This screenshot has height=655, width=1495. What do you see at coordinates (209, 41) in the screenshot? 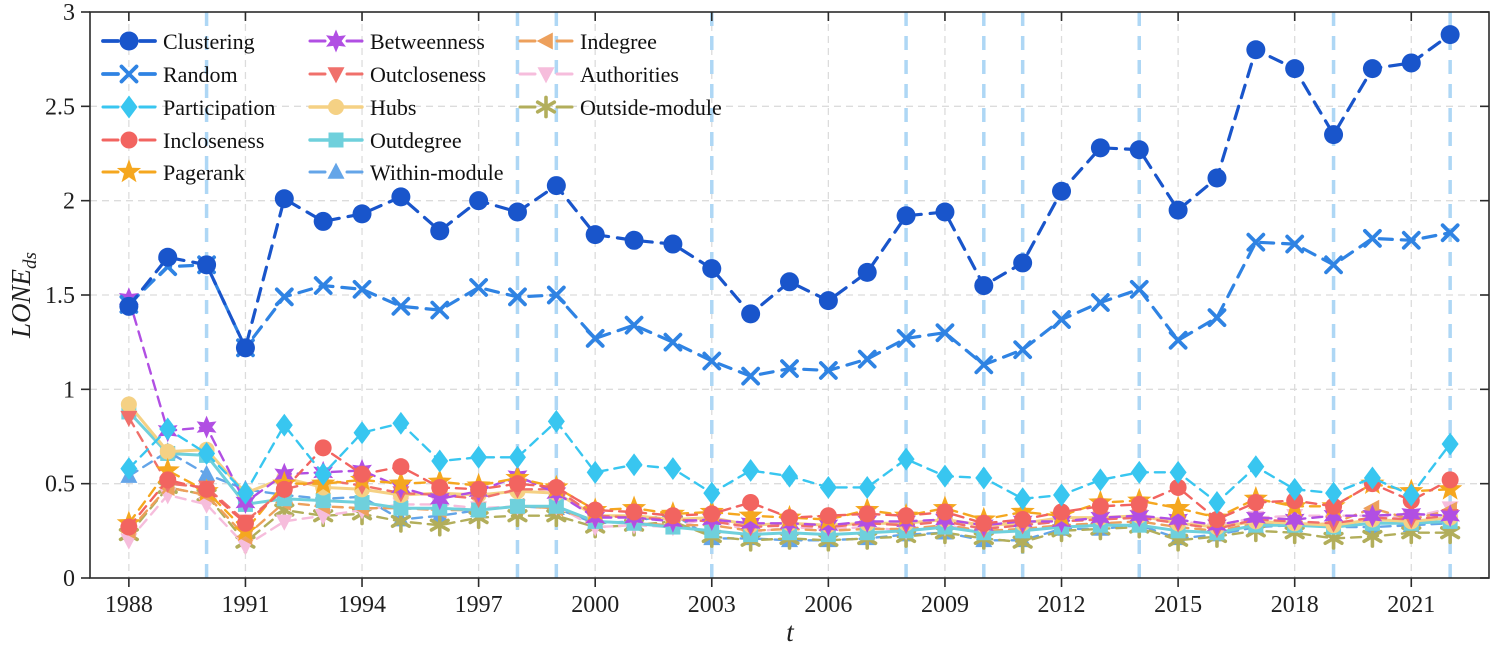
I see `legend-label-clustering: Clustering` at bounding box center [209, 41].